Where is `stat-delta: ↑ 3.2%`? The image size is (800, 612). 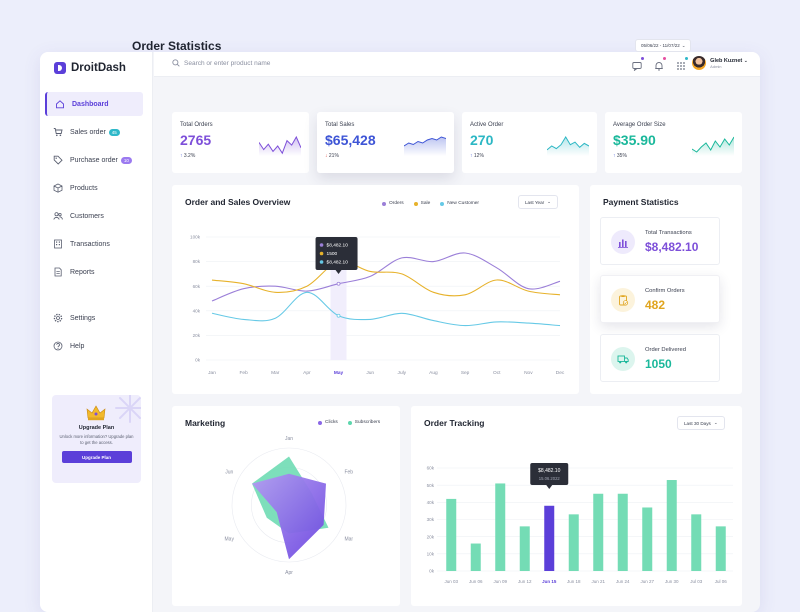
stat-delta: ↑ 3.2% is located at coordinates (188, 156).